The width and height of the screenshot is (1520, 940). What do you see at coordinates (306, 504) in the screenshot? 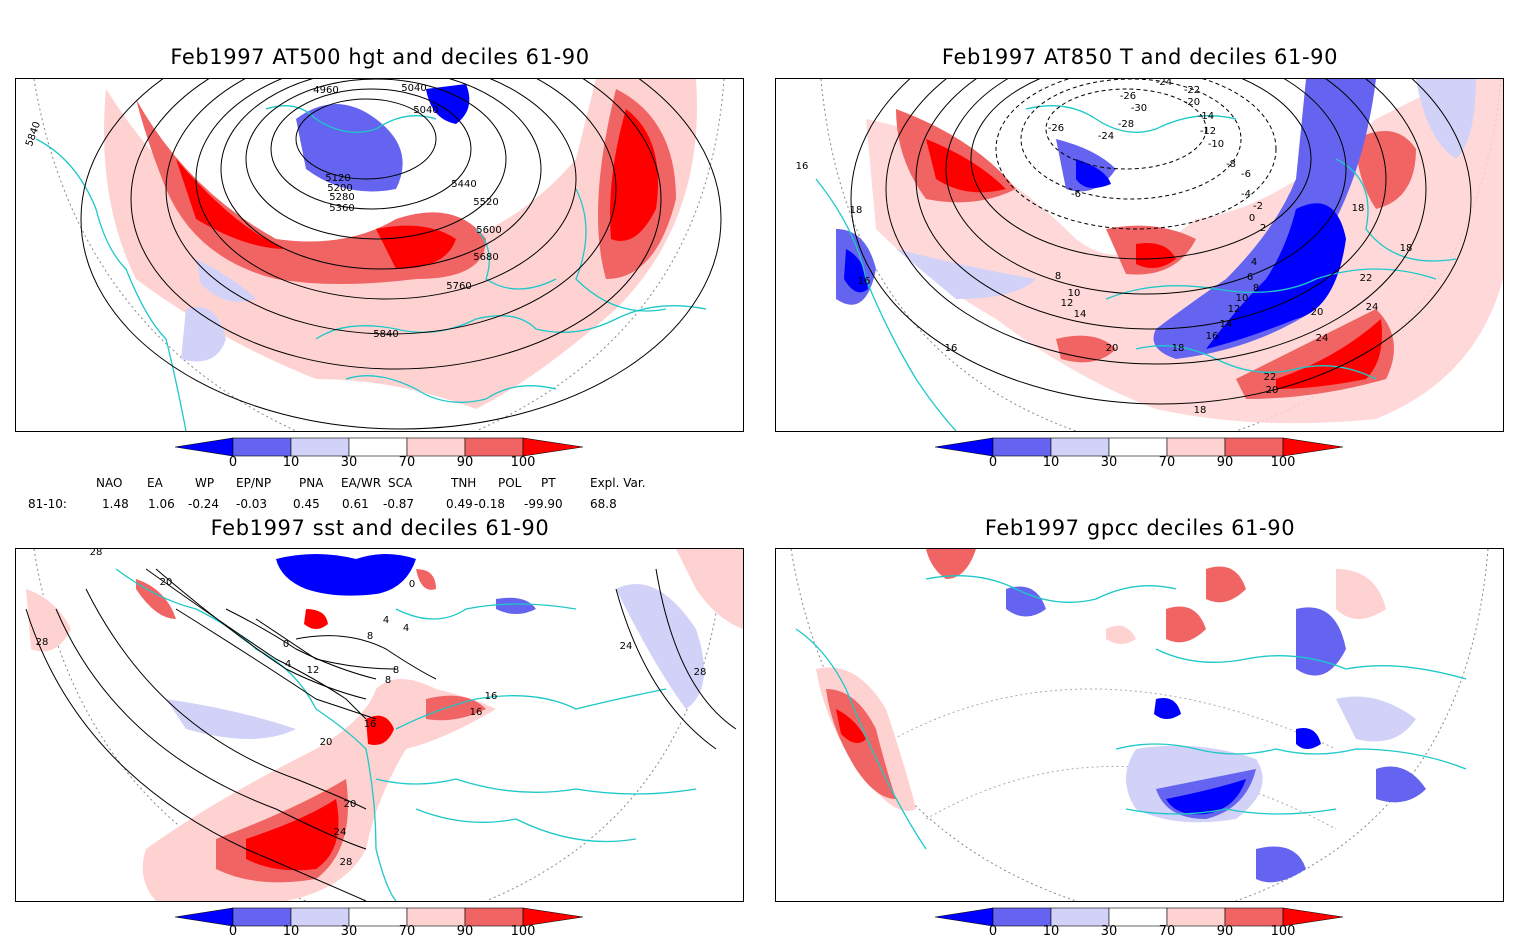
I see `index-value: 0.45` at bounding box center [306, 504].